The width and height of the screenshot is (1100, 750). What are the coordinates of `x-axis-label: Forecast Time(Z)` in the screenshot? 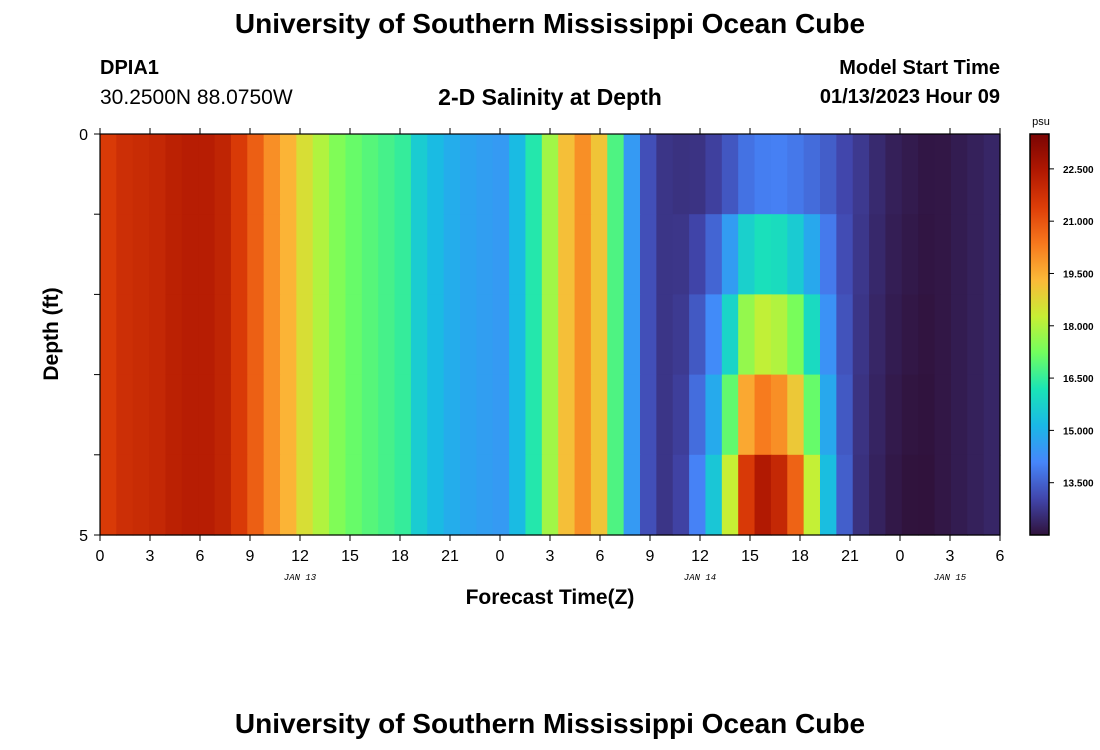 It's located at (550, 597).